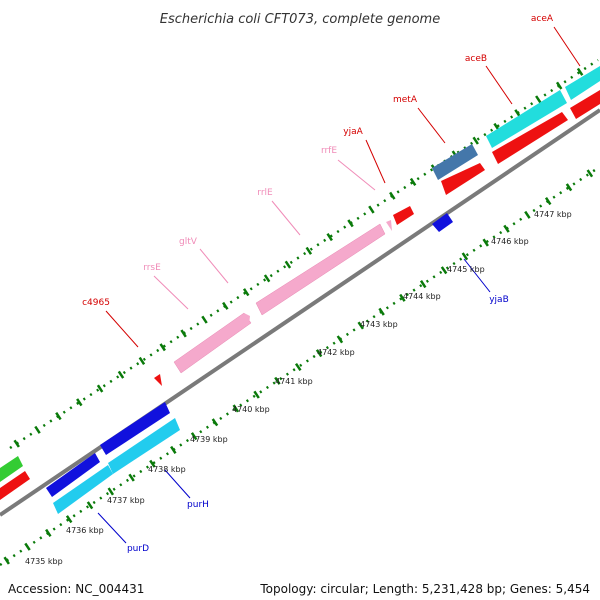 This screenshot has height=600, width=600. I want to click on label-rrlE: rrlE, so click(265, 193).